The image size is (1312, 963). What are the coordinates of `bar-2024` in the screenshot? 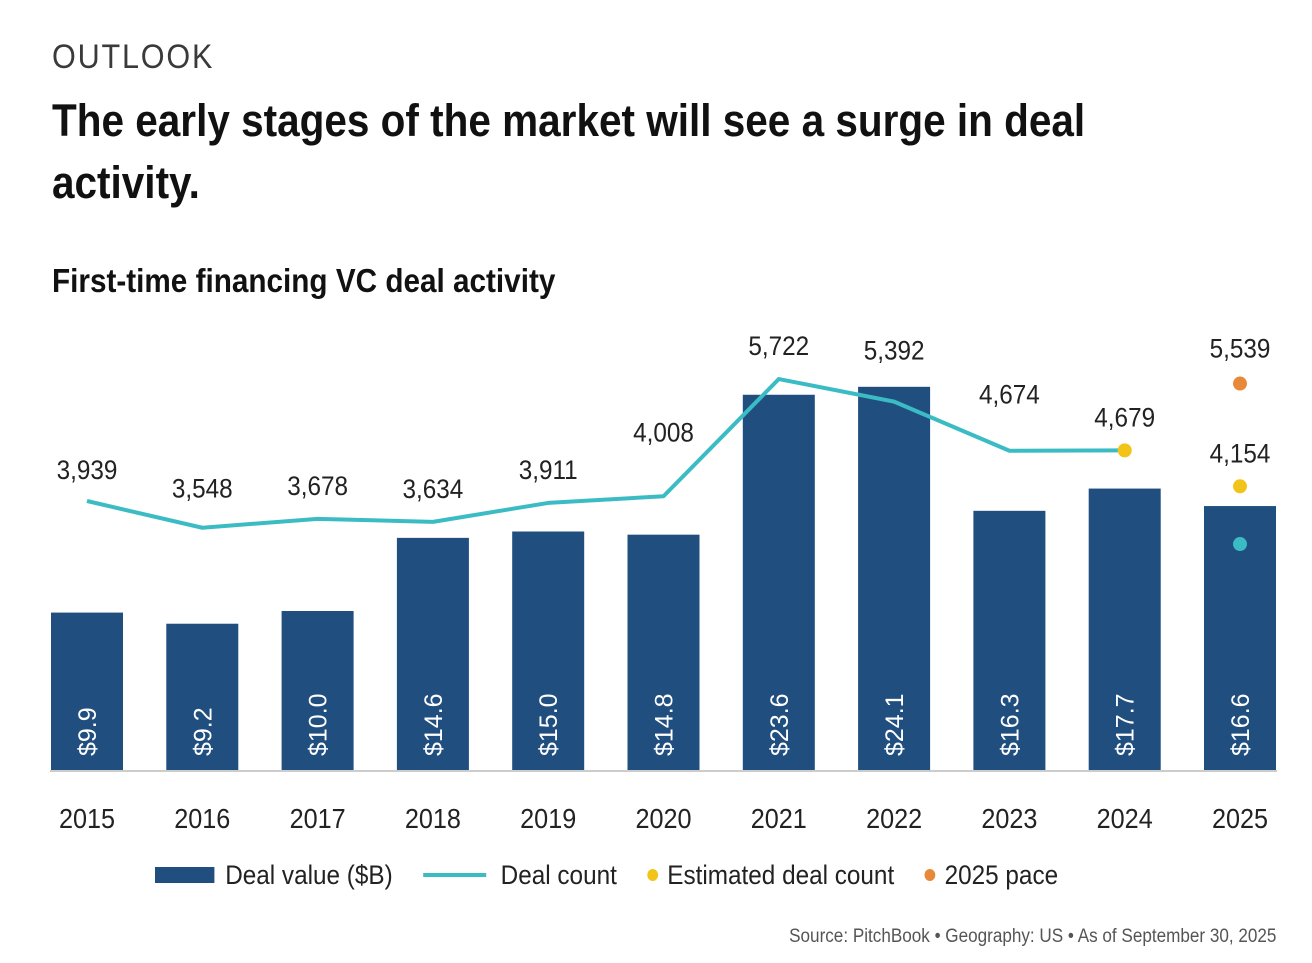 It's located at (1124, 629).